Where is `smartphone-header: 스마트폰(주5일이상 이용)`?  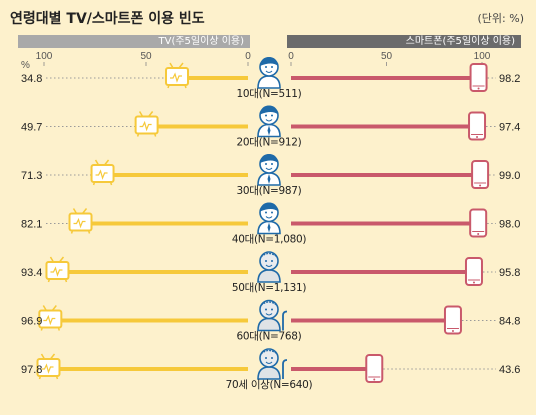
smartphone-header: 스마트폰(주5일이상 이용) is located at coordinates (404, 41).